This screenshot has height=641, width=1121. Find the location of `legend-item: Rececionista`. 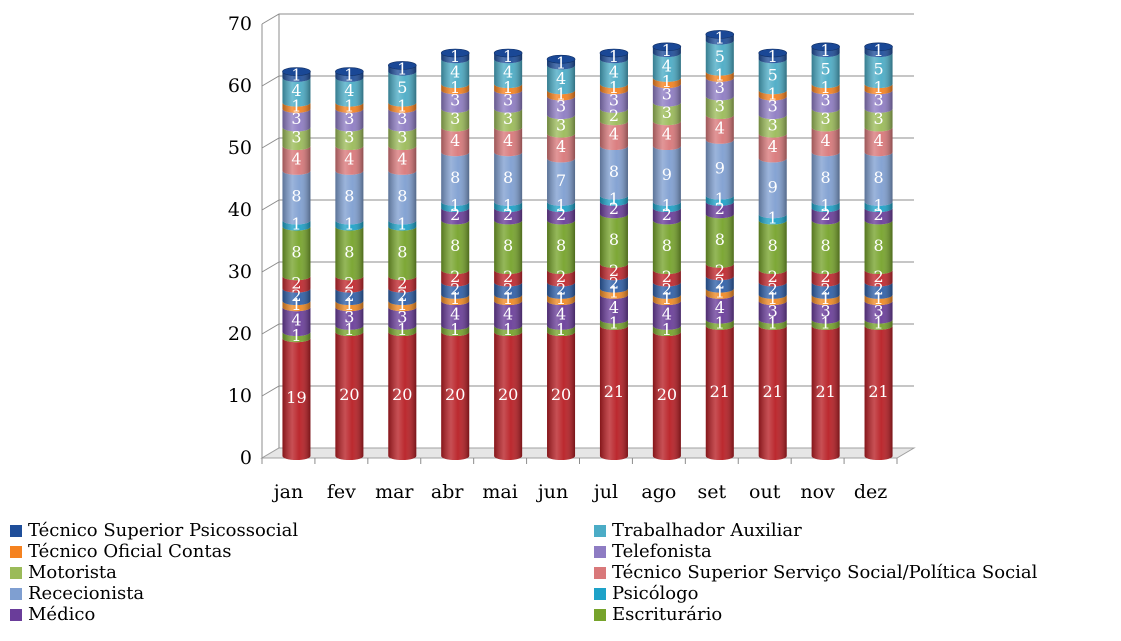

legend-item: Rececionista is located at coordinates (77, 593).